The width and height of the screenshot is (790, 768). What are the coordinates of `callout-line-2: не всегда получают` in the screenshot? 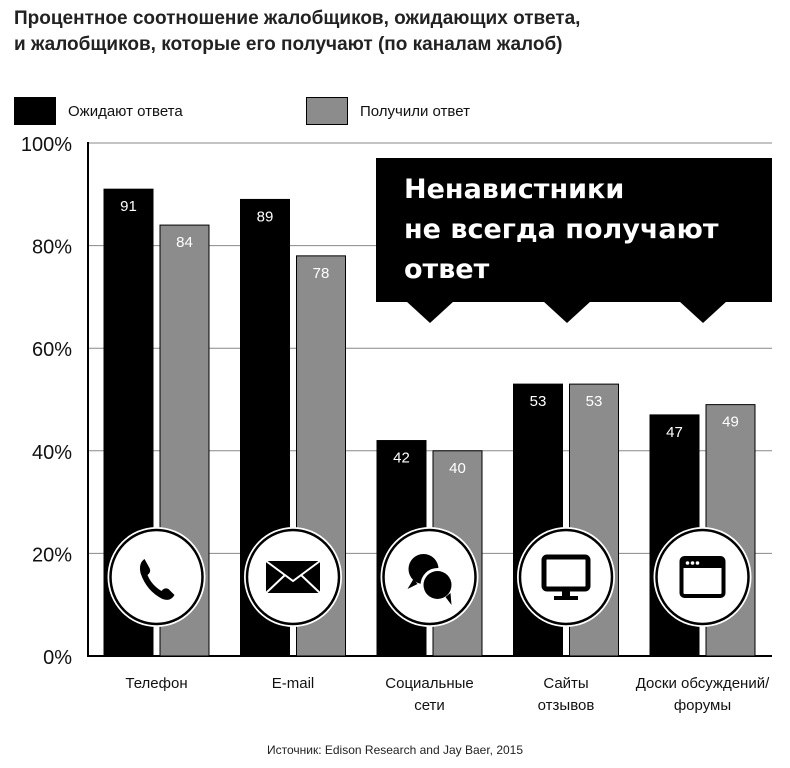 It's located at (561, 229).